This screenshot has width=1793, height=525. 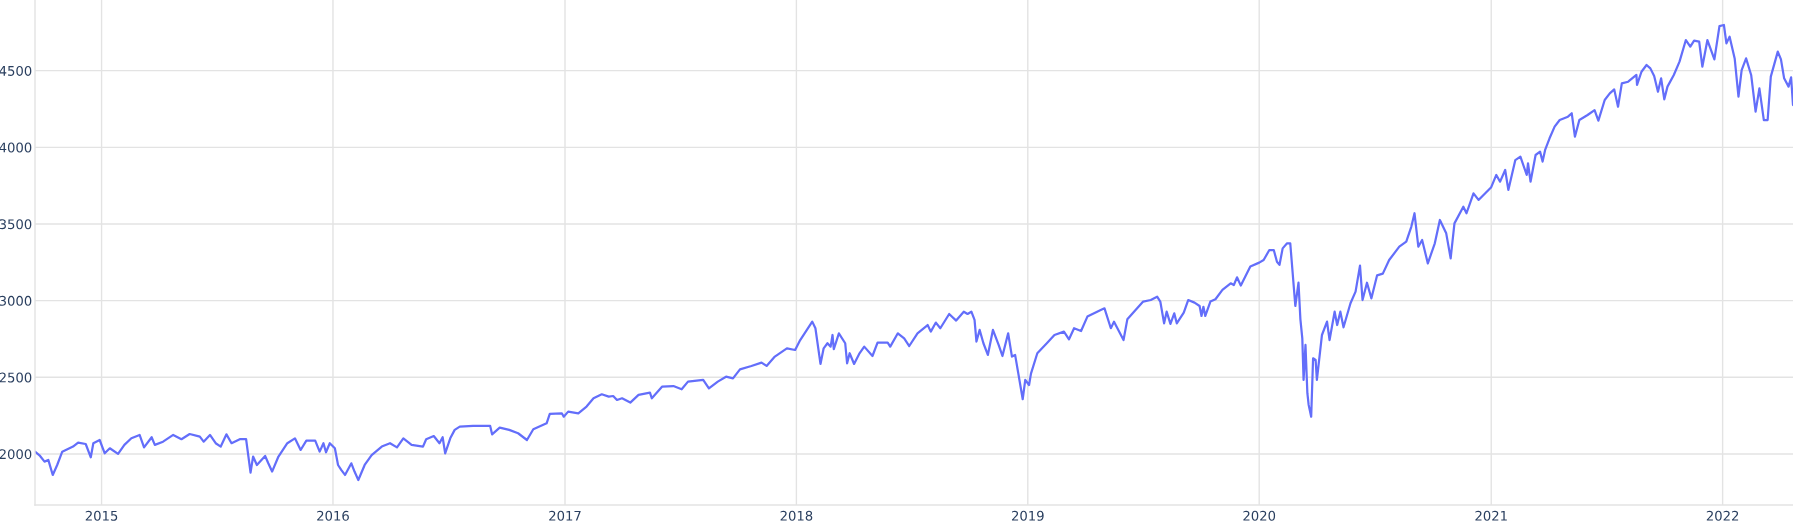 What do you see at coordinates (1491, 515) in the screenshot?
I see `x-tick-label: 2021` at bounding box center [1491, 515].